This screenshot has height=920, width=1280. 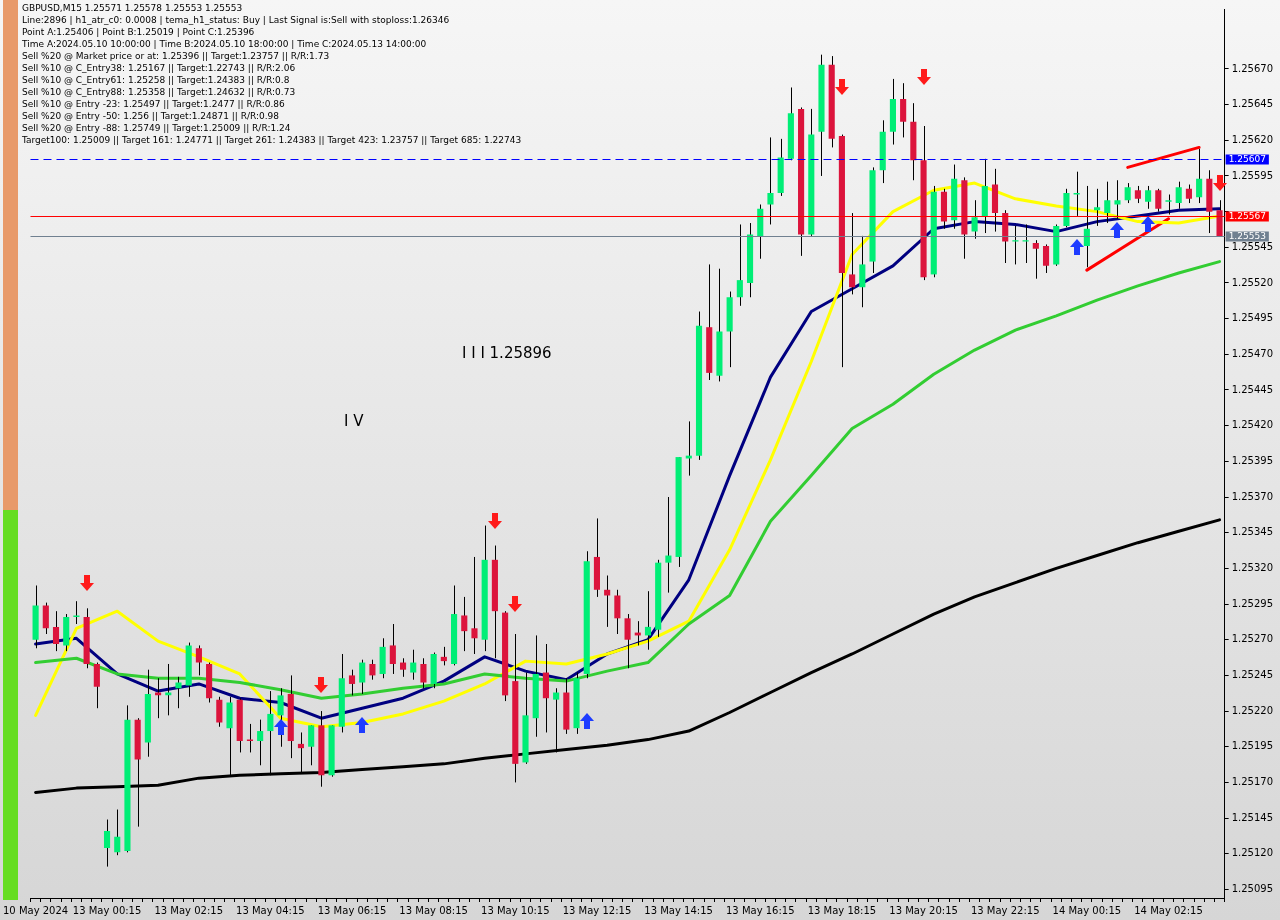 I want to click on y-tick-label: 1.25345, so click(x=1252, y=532).